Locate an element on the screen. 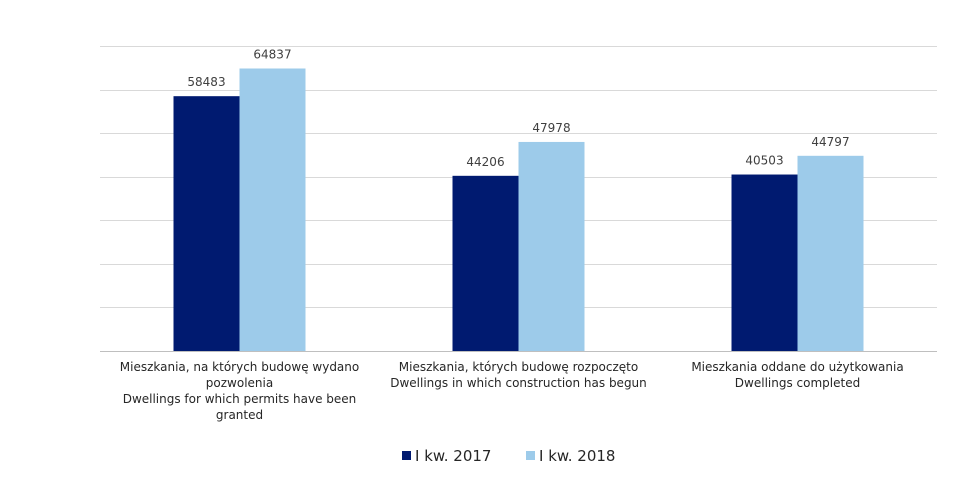  category-label-2-line-1: Mieszkania, których budowę rozpoczęto is located at coordinates (518, 367).